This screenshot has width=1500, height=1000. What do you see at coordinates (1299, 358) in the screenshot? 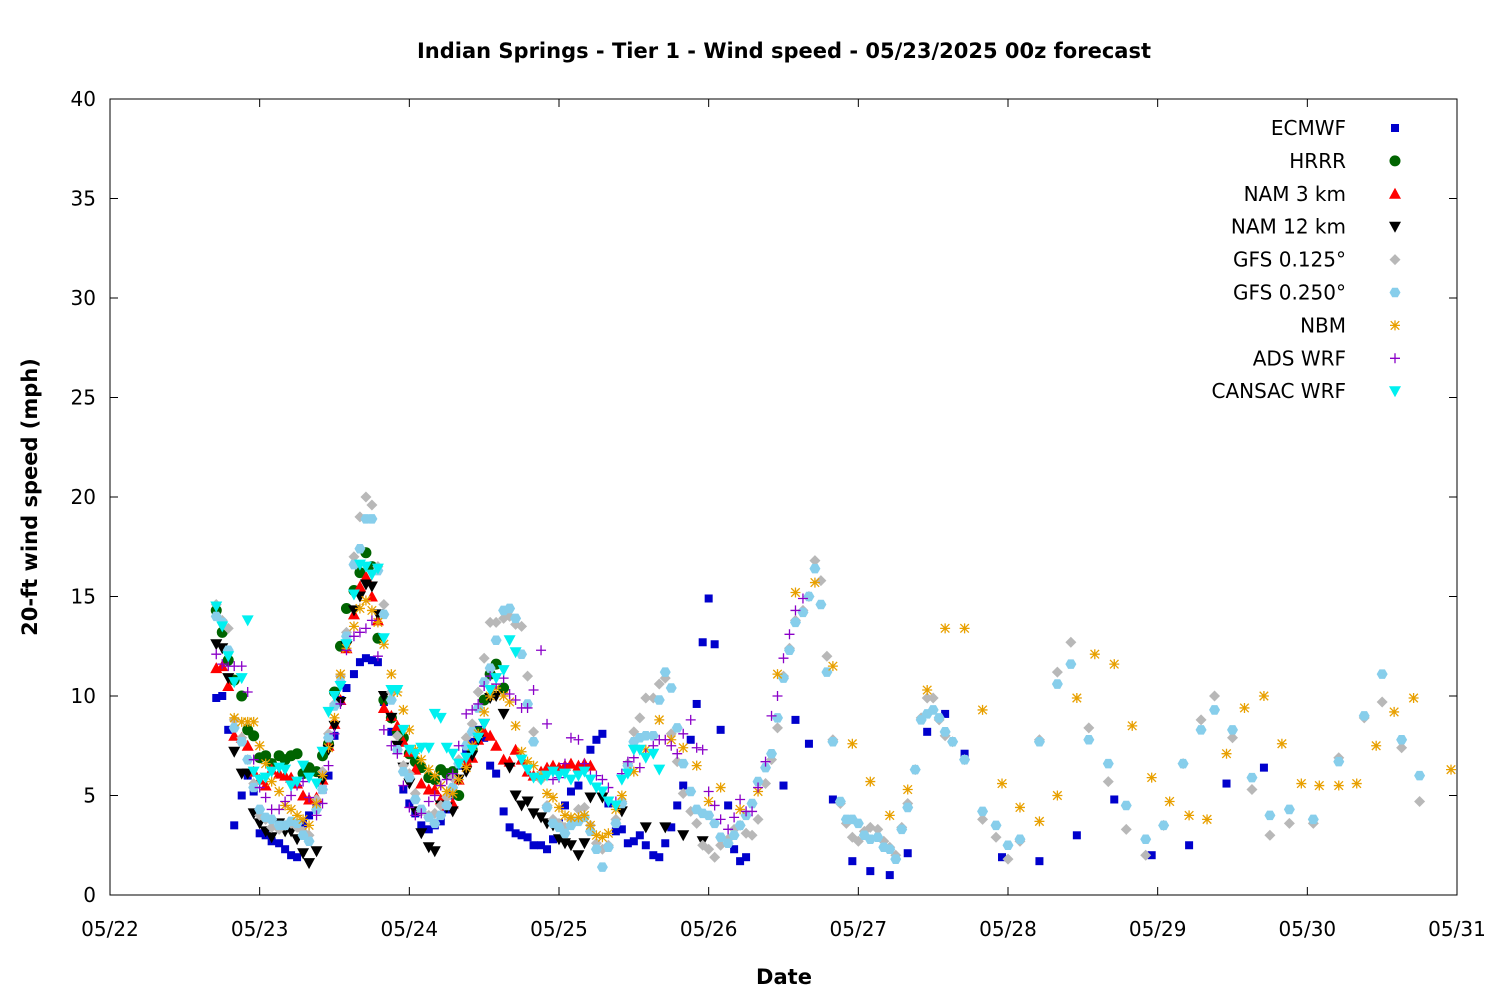
I see `legend-label-ads-wrf: ADS WRF` at bounding box center [1299, 358].